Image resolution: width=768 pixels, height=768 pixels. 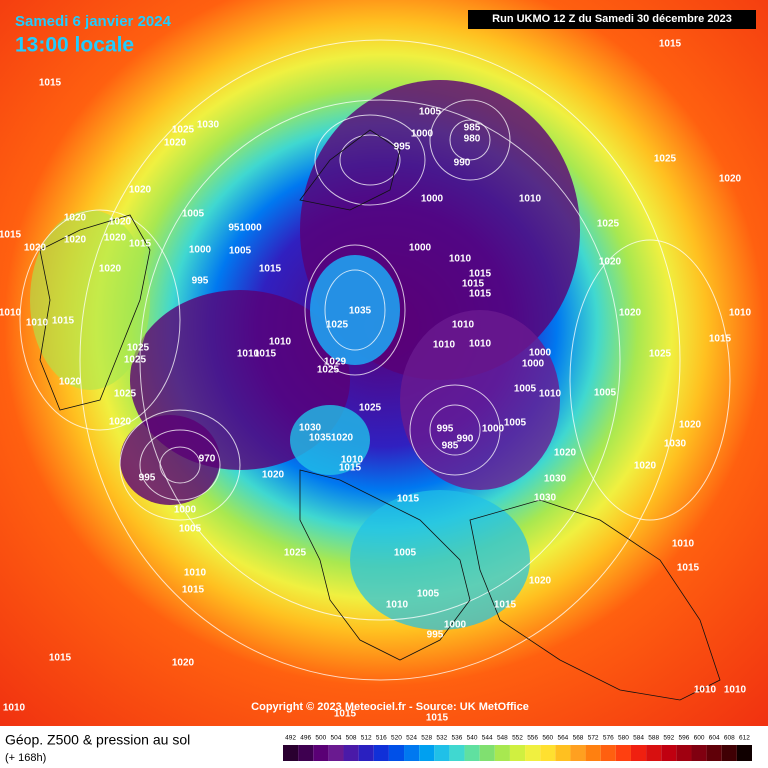 I want to click on scale-label: 492, so click(x=290, y=738).